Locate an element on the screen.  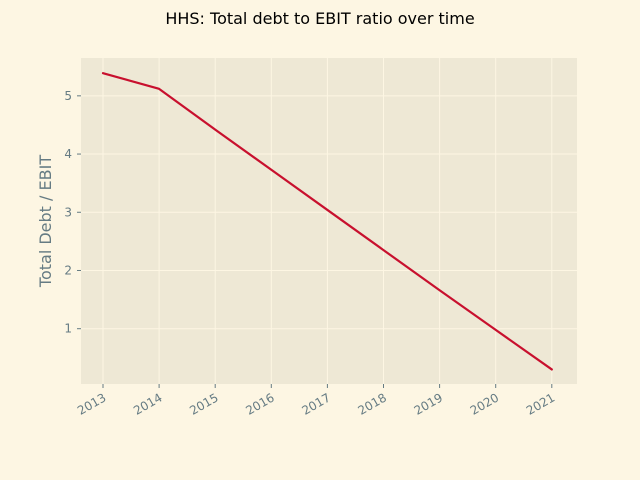
x-tick-label: 2021 is located at coordinates (540, 403).